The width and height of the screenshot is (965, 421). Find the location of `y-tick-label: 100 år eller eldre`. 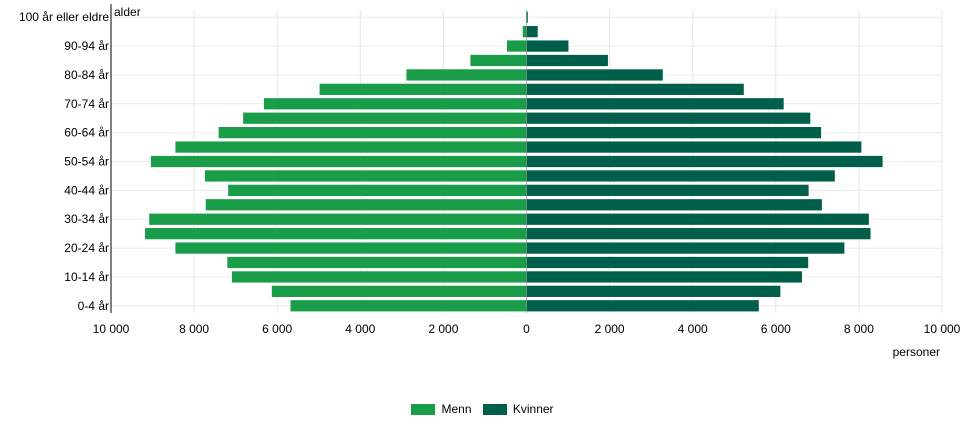

y-tick-label: 100 år eller eldre is located at coordinates (64, 17).